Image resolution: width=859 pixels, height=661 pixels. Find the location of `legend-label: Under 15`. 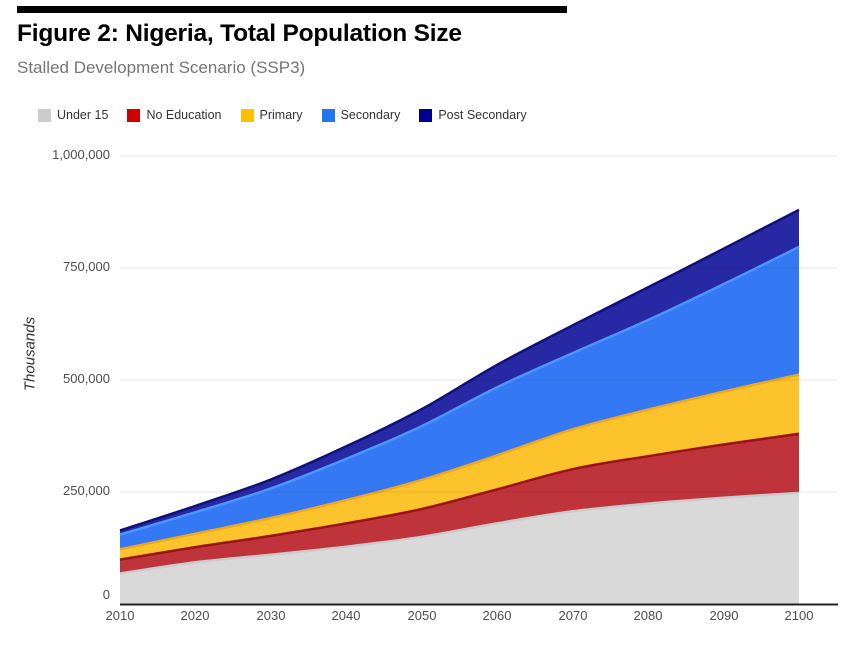

legend-label: Under 15 is located at coordinates (83, 115).